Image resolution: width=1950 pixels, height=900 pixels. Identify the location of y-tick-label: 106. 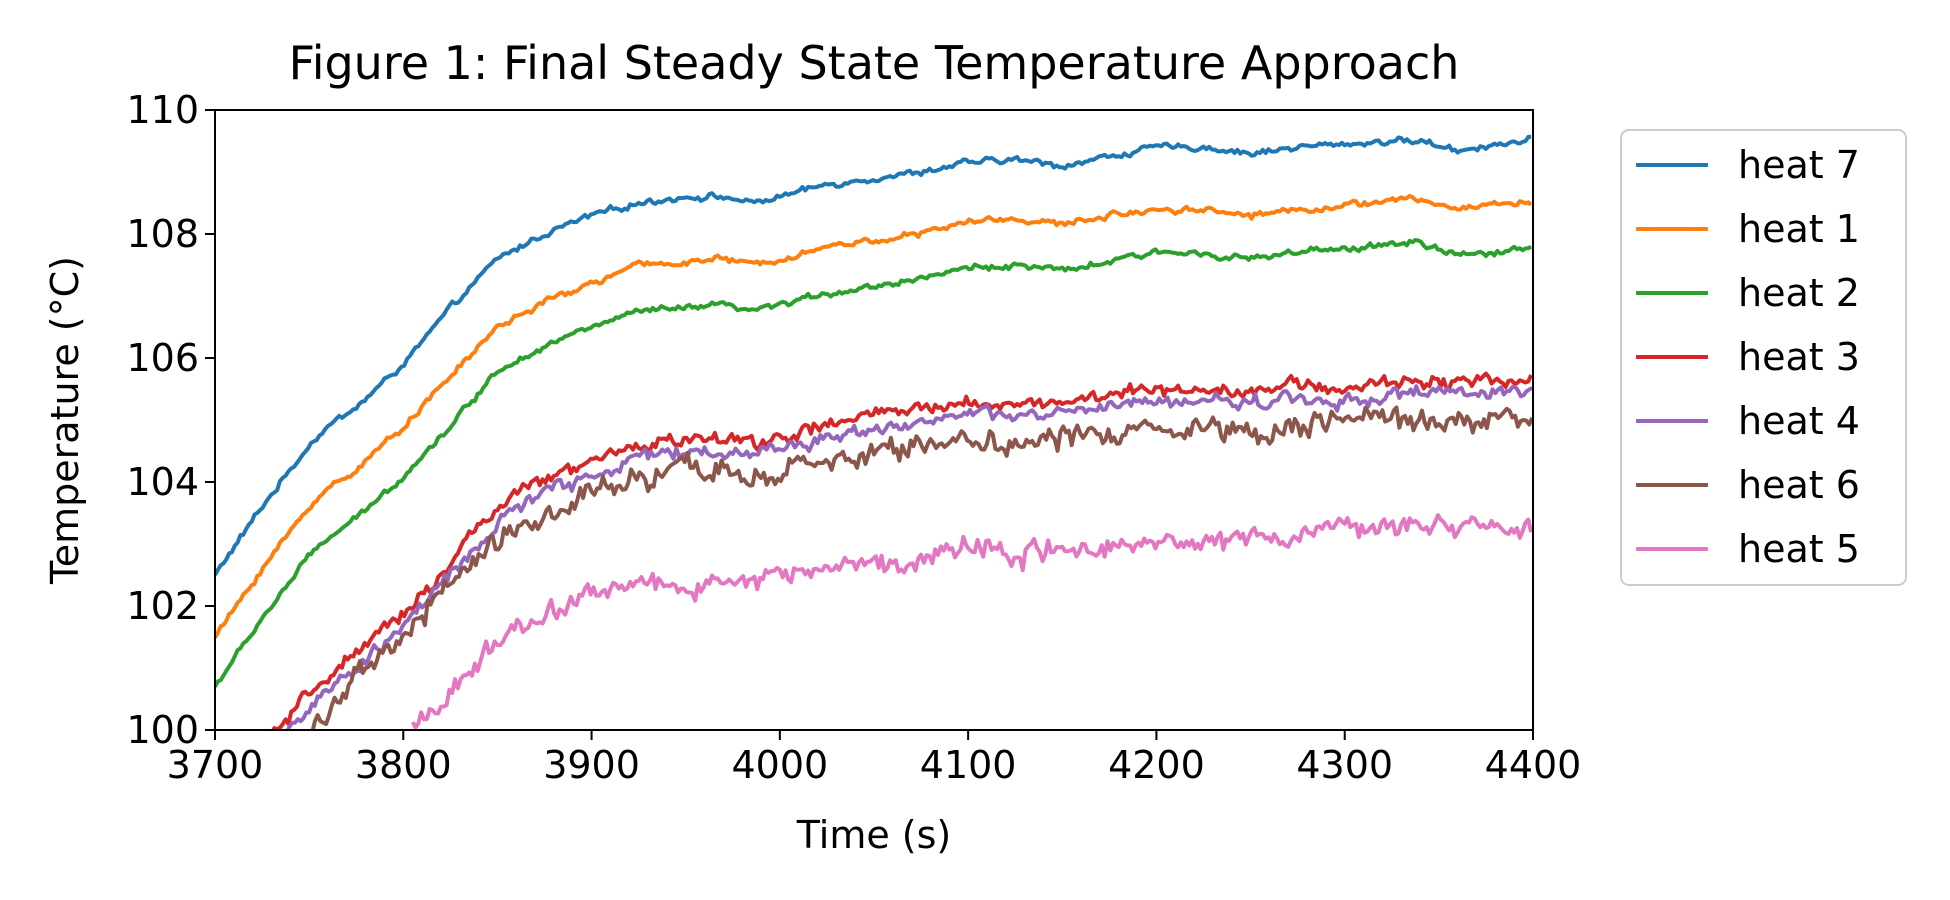
(162, 358).